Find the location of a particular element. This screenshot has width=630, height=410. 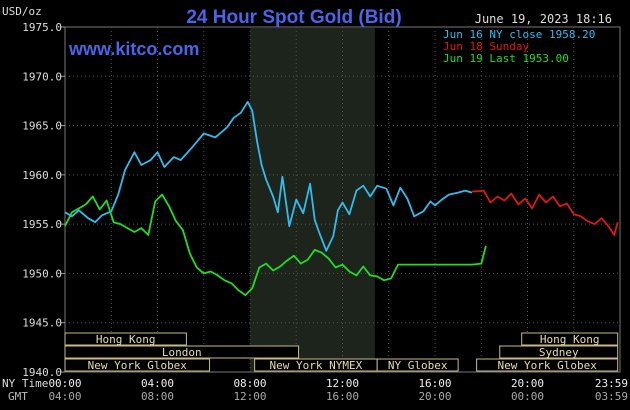

y-axis-label: USD/oz is located at coordinates (22, 11).